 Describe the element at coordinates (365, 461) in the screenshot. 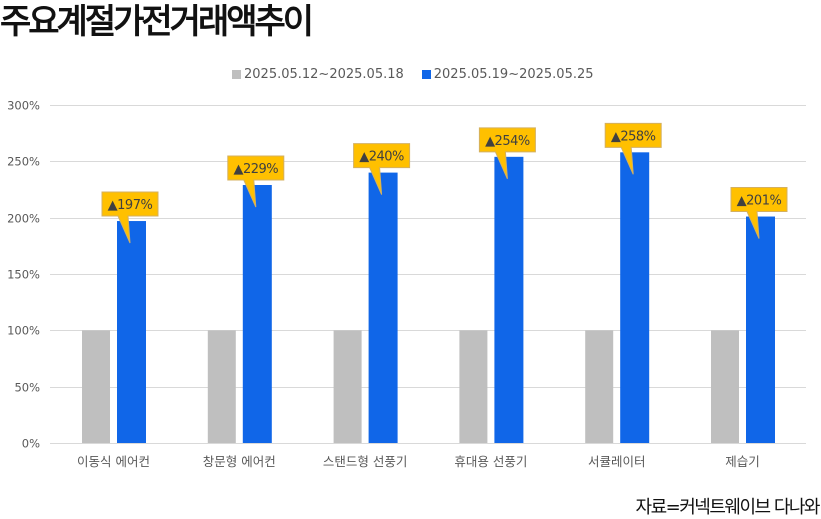

I see `x-category-label: 스탠드형 선풍기` at that location.